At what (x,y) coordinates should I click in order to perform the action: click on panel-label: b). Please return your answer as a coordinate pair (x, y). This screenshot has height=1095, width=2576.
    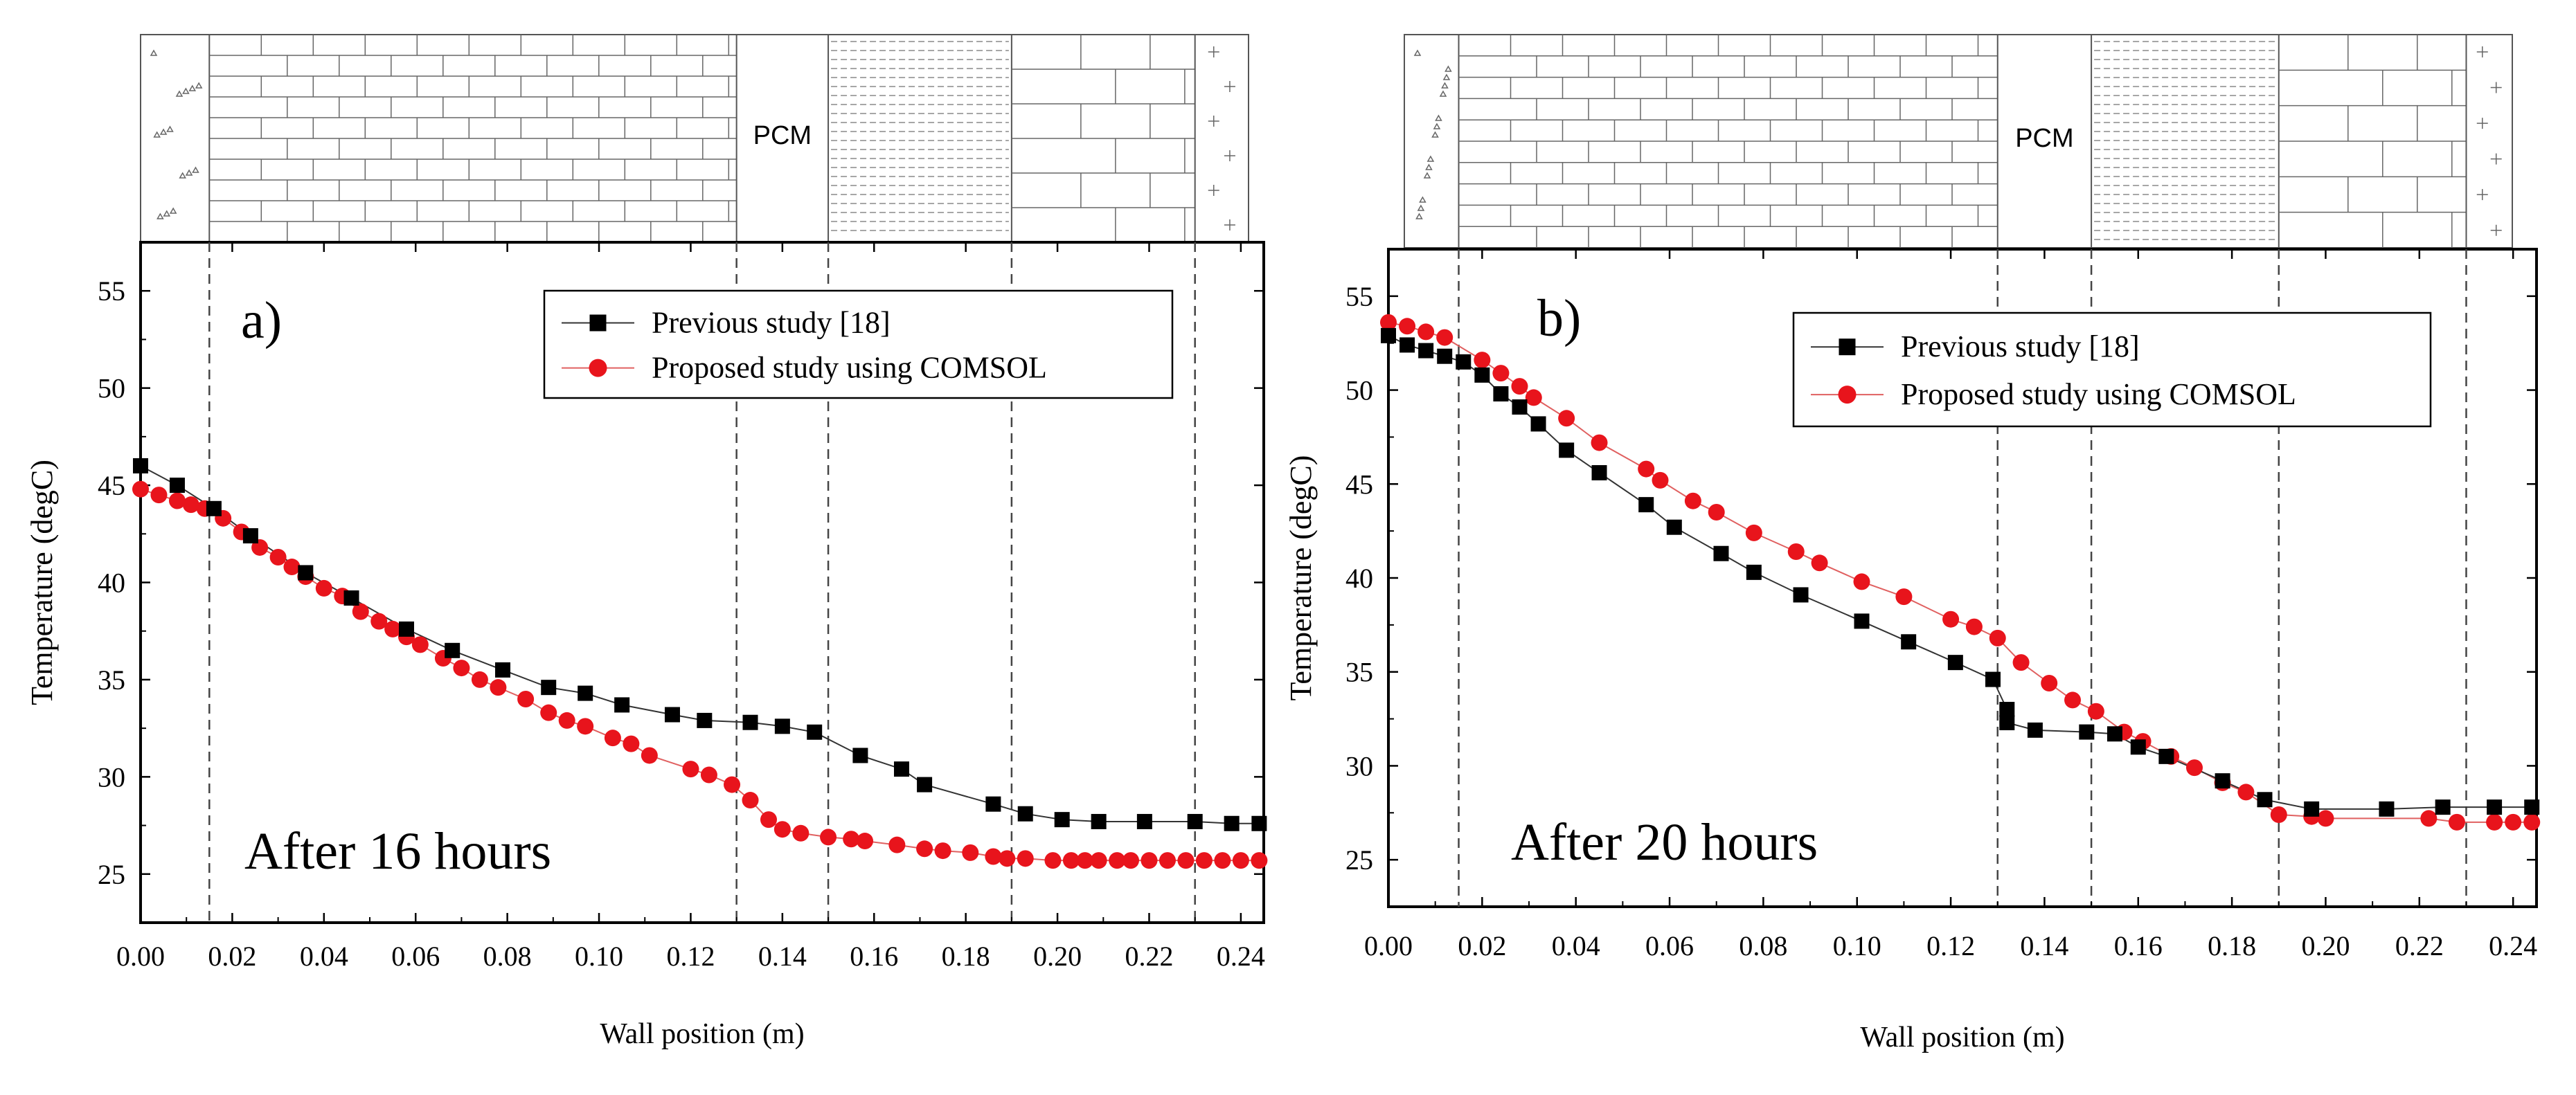
    Looking at the image, I should click on (1559, 318).